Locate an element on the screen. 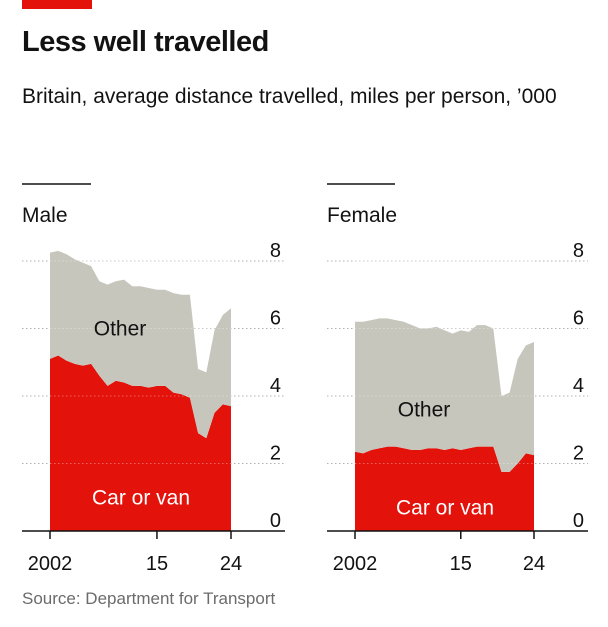 Image resolution: width=608 pixels, height=627 pixels. accent-bar is located at coordinates (57, 4).